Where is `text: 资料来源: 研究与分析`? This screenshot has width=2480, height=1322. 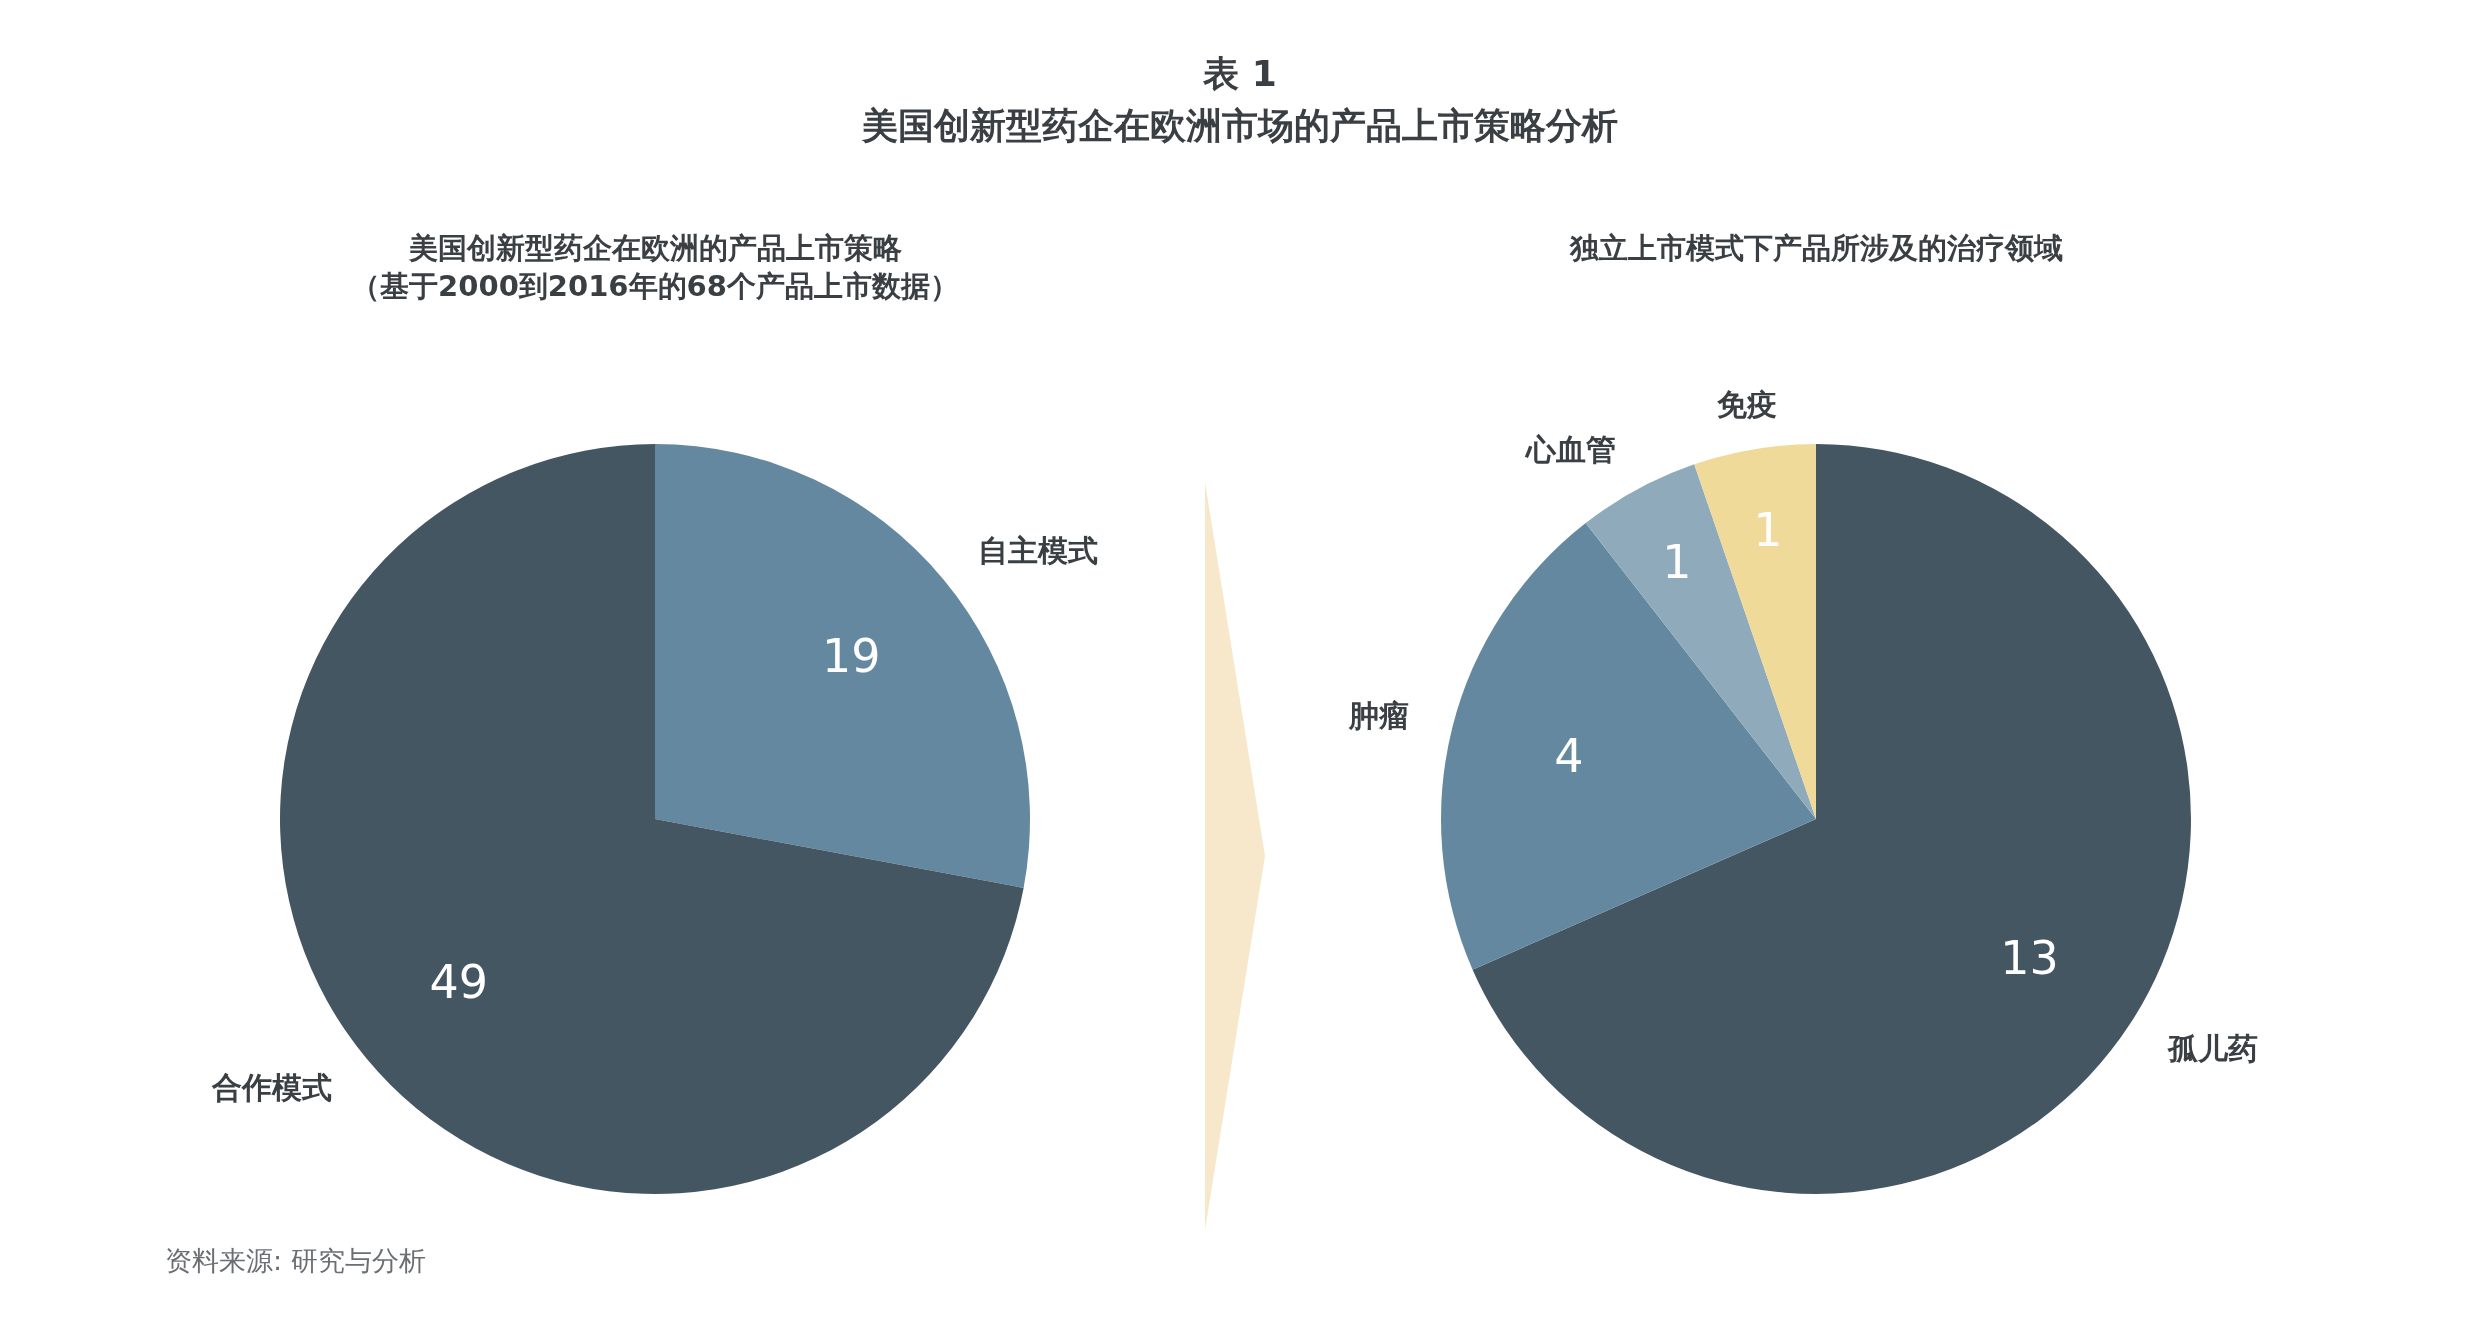
text: 资料来源: 研究与分析 is located at coordinates (295, 1260).